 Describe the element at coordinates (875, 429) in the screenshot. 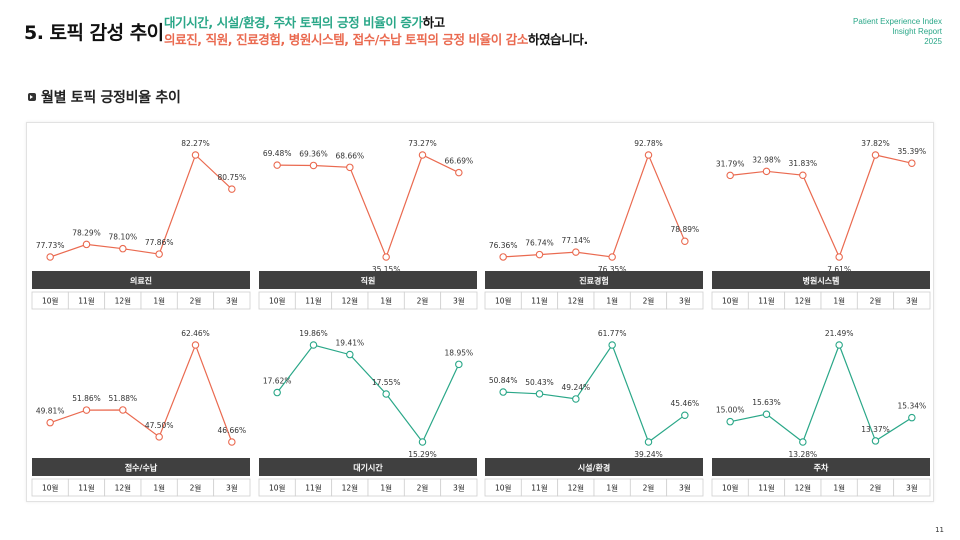

I see `data-label: 13.37%` at that location.